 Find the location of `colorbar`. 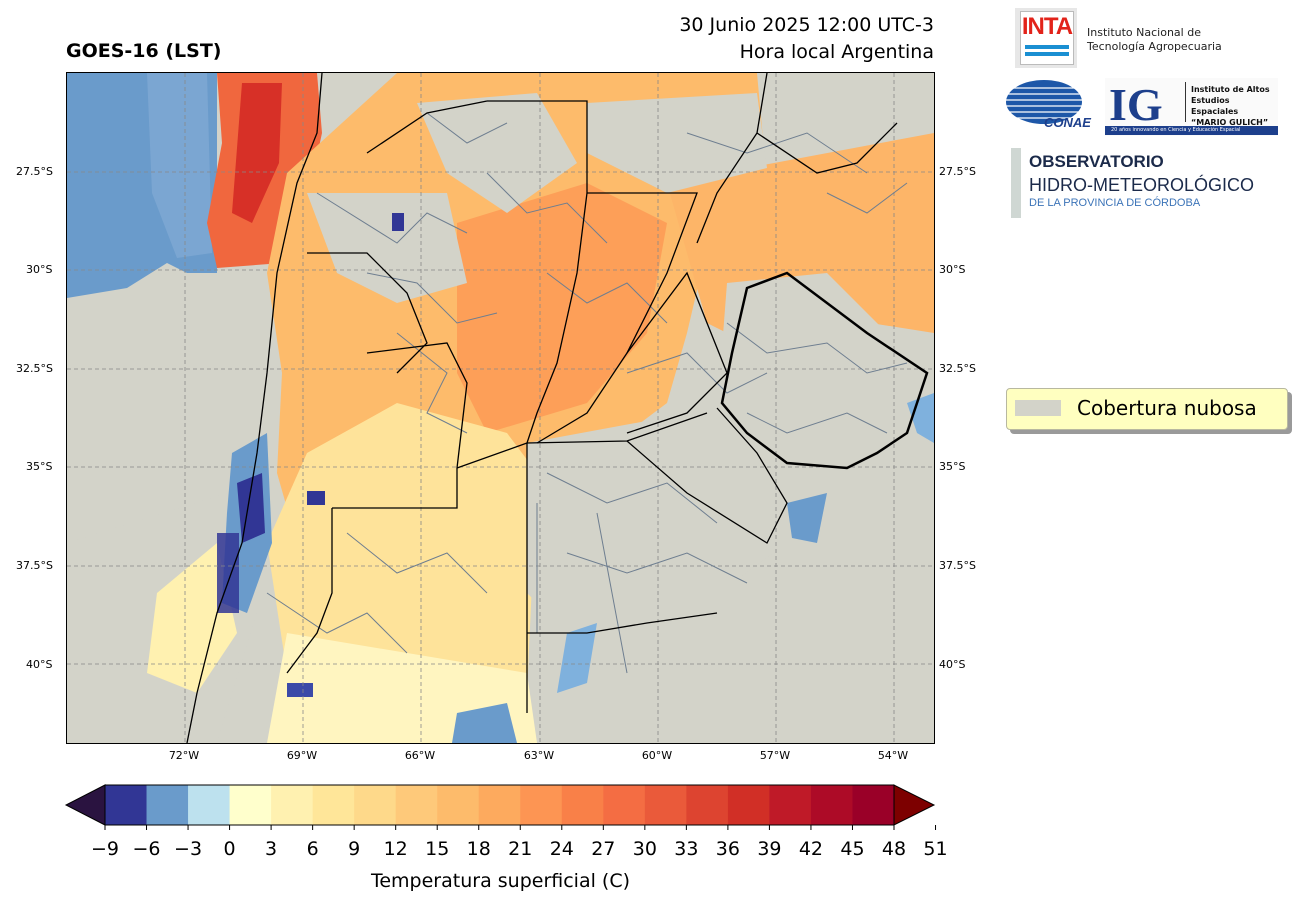

colorbar is located at coordinates (500, 807).